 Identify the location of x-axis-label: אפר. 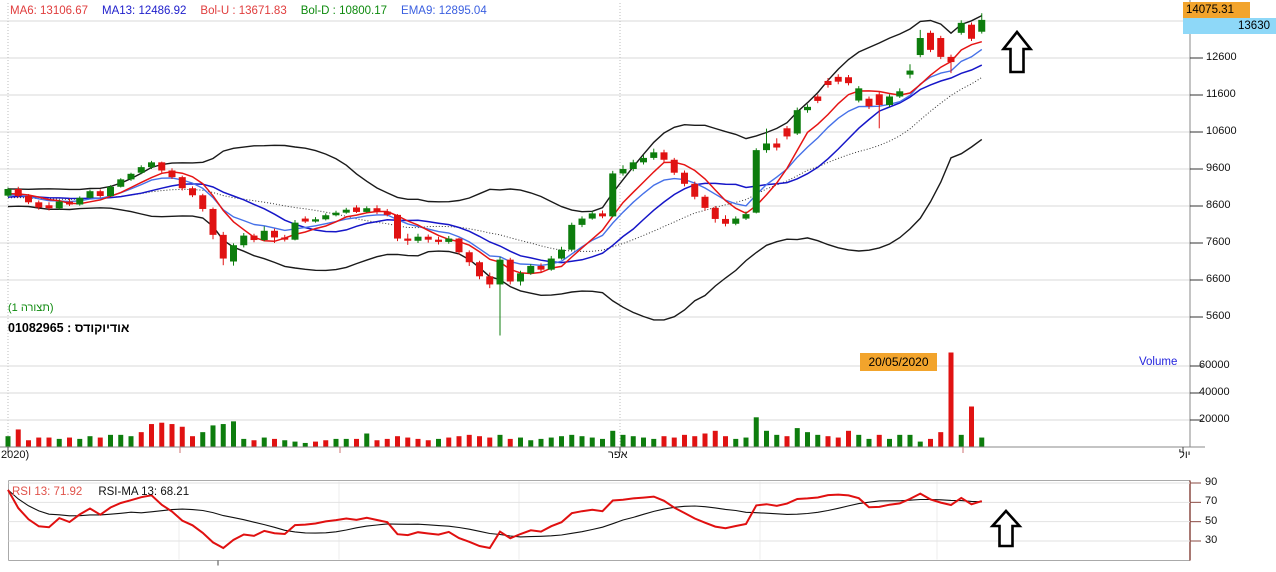
(618, 455).